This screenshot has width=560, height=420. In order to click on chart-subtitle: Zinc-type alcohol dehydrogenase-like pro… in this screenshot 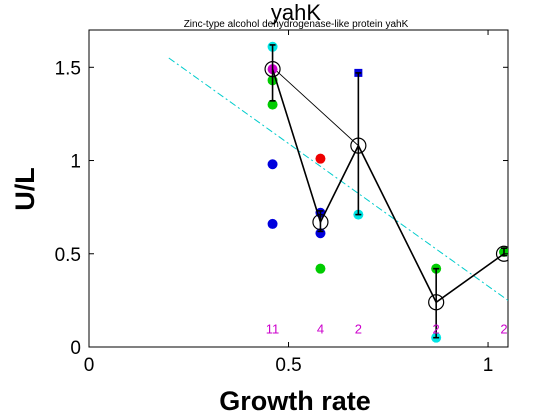, I will do `click(296, 24)`.